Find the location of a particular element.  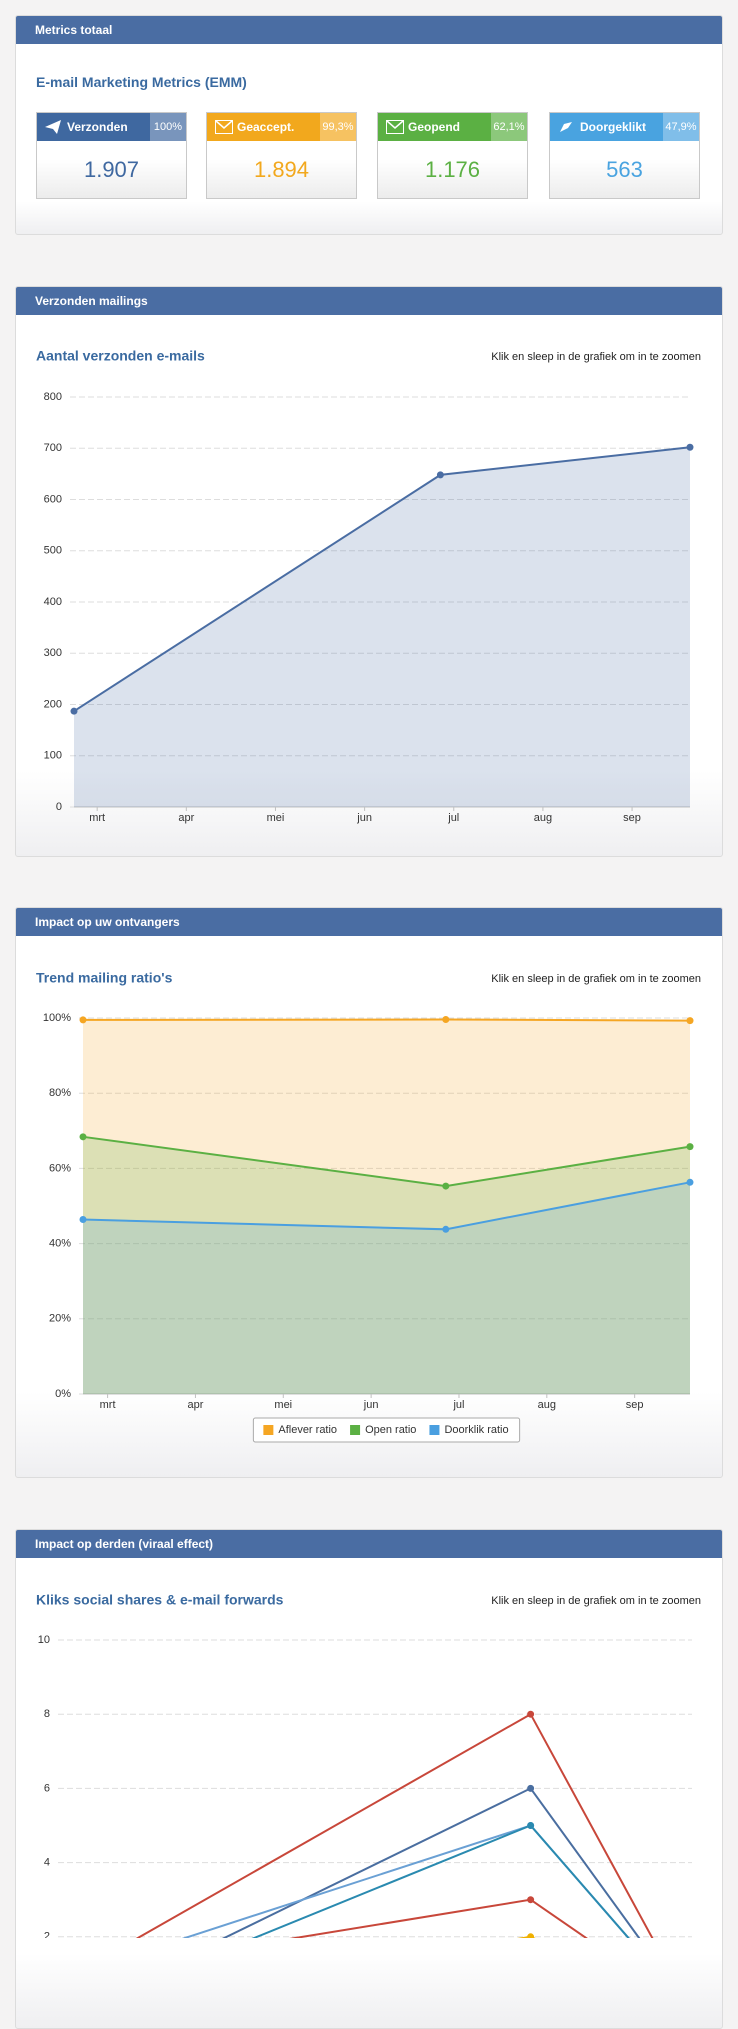

panel-header: Impact op derden (viraal effect) is located at coordinates (369, 1544).